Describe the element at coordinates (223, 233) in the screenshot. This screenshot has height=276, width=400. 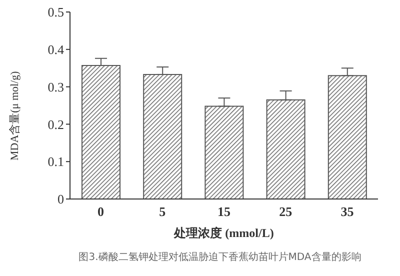
I see `x-axis-title: 处理浓度 (mmol/L)` at that location.